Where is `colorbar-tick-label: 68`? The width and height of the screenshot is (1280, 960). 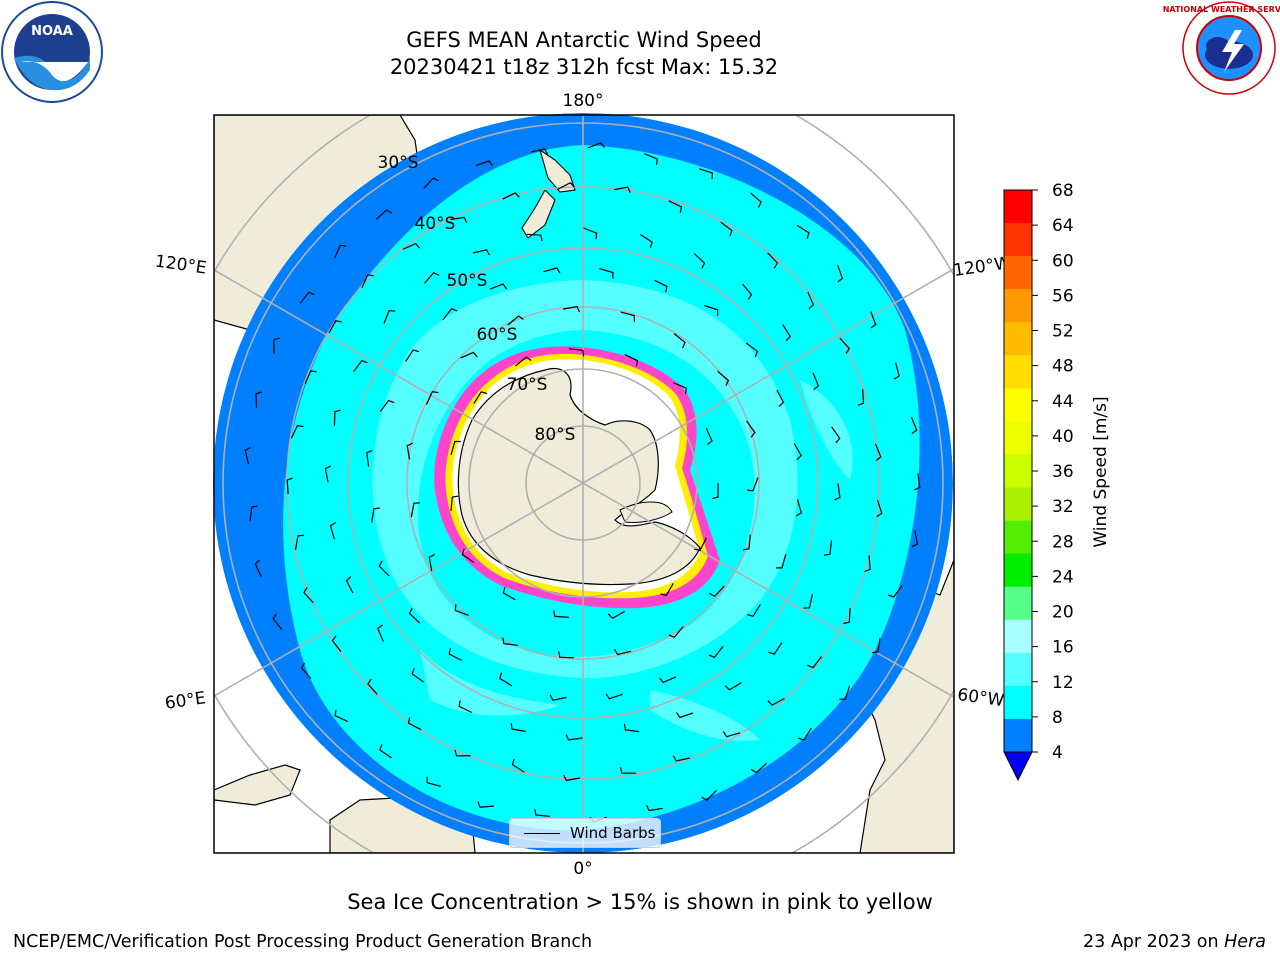 colorbar-tick-label: 68 is located at coordinates (1063, 191).